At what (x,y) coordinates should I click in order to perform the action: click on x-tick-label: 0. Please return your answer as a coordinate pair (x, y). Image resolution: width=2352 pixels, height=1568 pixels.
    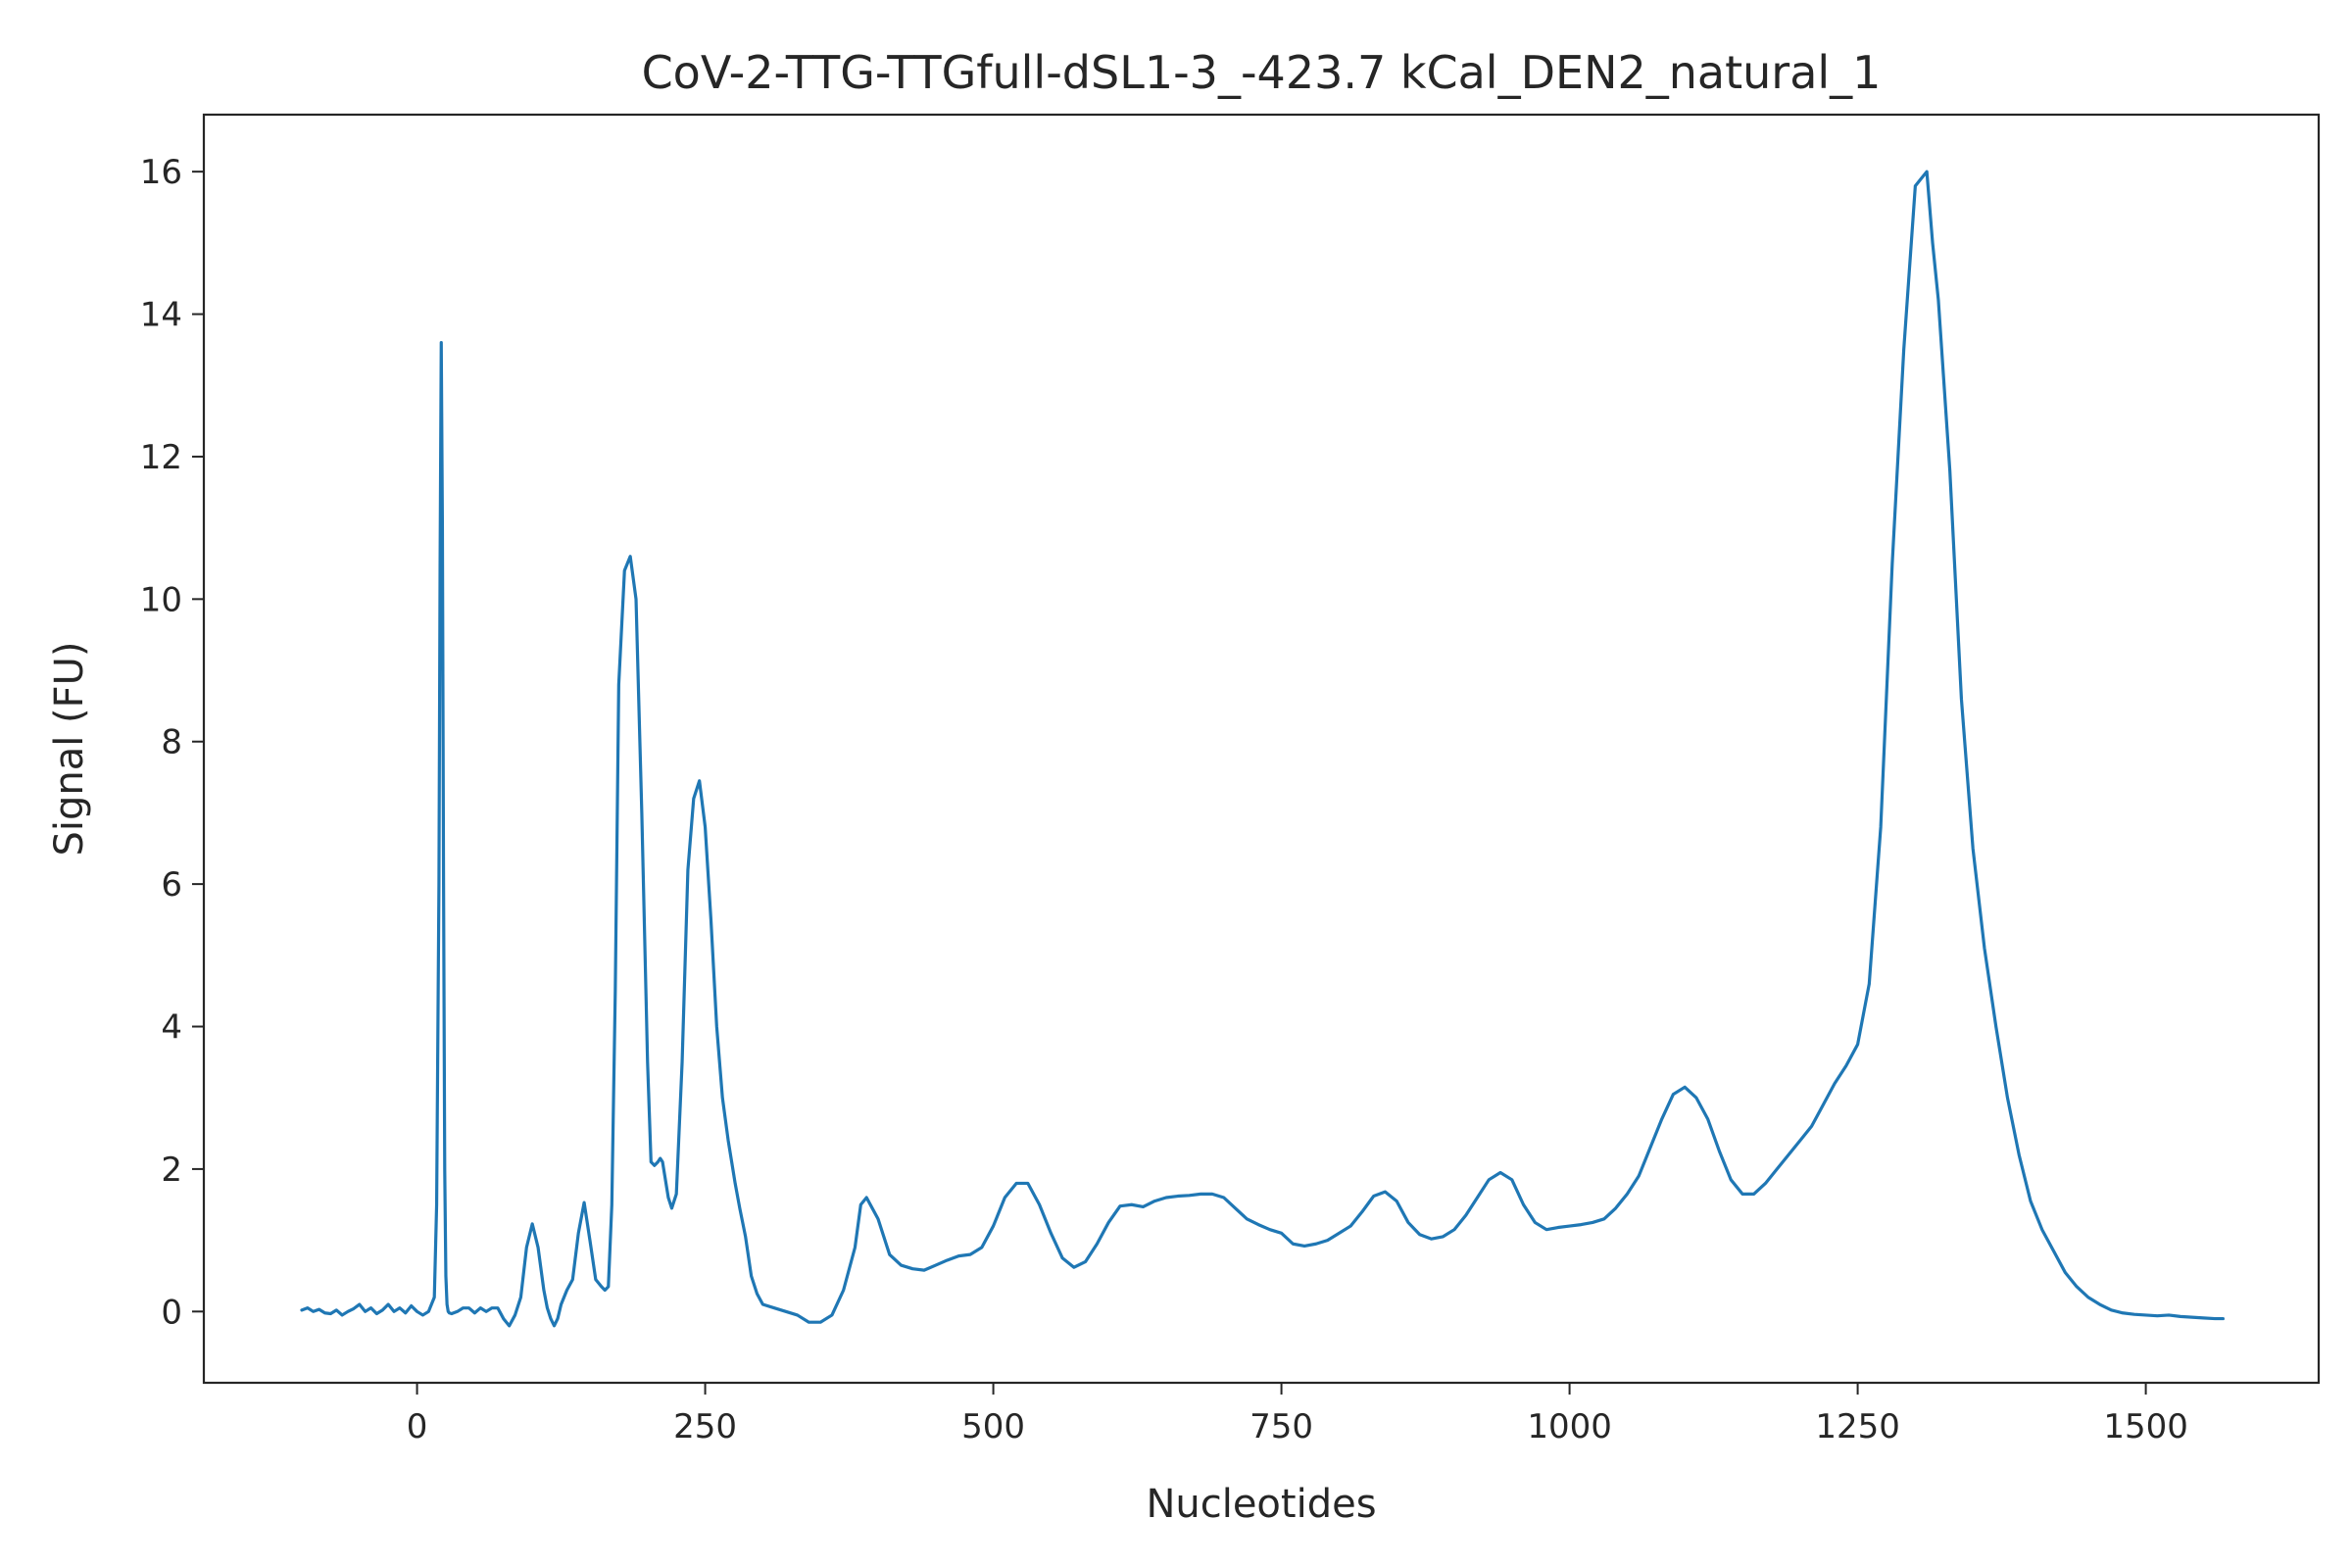
    Looking at the image, I should click on (417, 1426).